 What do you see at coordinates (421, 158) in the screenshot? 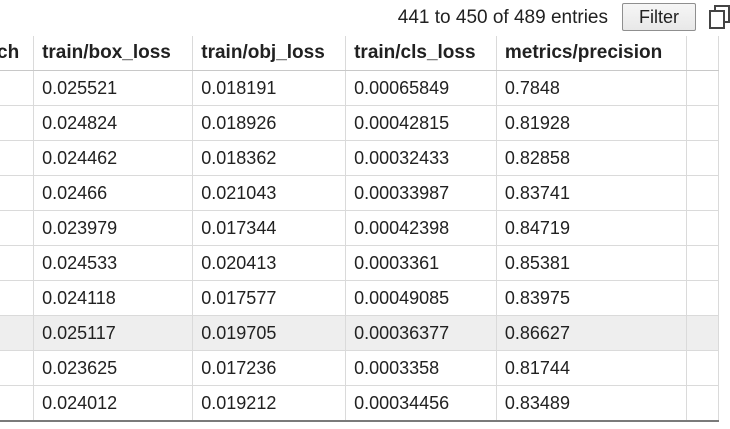
I see `cls-loss-cell: 0.00032433` at bounding box center [421, 158].